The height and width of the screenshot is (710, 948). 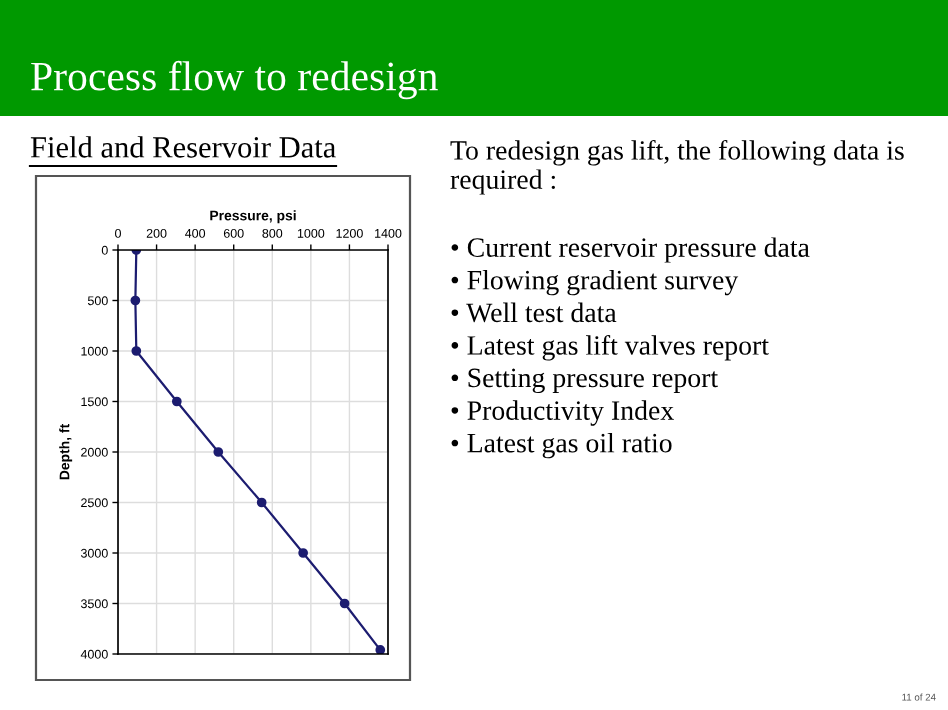 What do you see at coordinates (584, 380) in the screenshot?
I see `text: • Setting pressure report` at bounding box center [584, 380].